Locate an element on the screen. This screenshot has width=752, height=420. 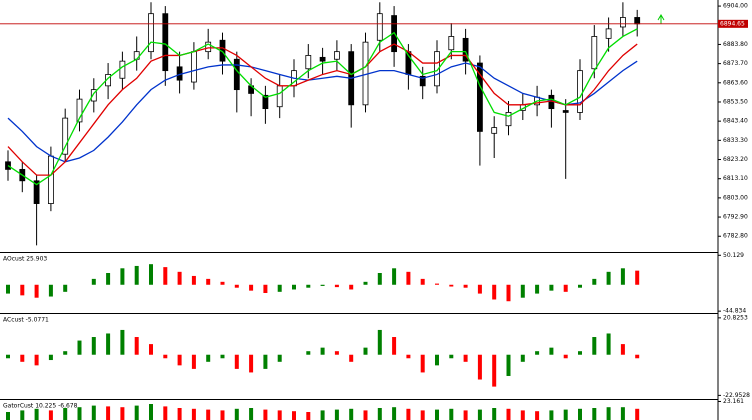
y-tick-label: 6843.40 is located at coordinates (735, 121).